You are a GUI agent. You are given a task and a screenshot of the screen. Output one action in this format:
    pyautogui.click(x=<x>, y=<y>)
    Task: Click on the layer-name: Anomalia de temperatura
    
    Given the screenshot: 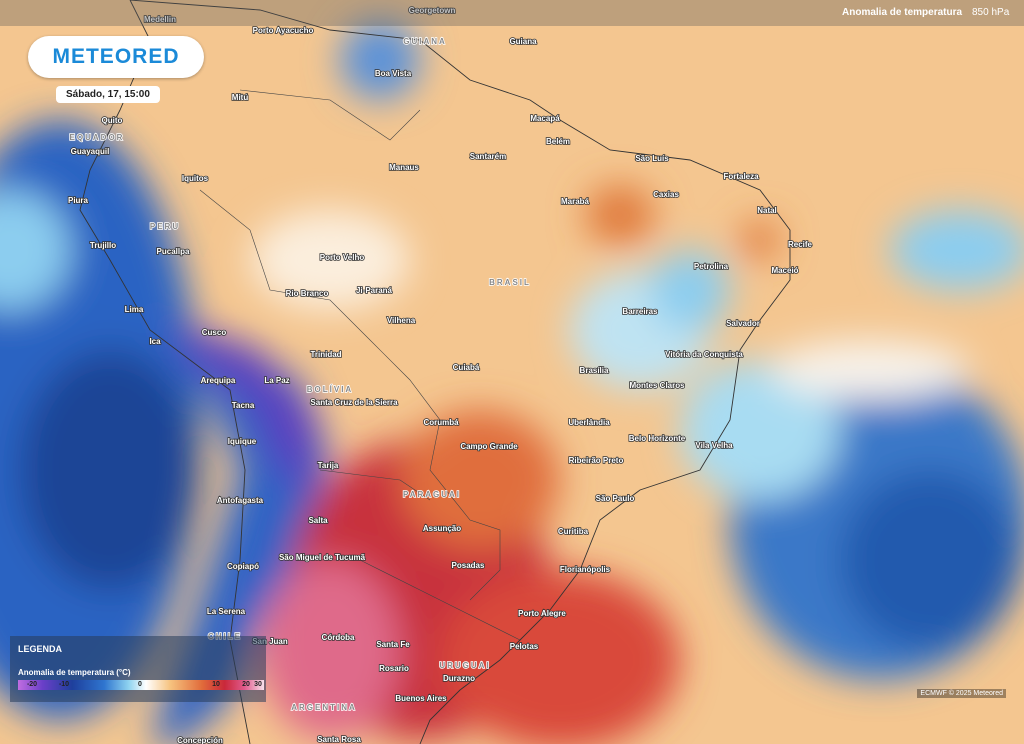 What is the action you would take?
    pyautogui.click(x=902, y=12)
    